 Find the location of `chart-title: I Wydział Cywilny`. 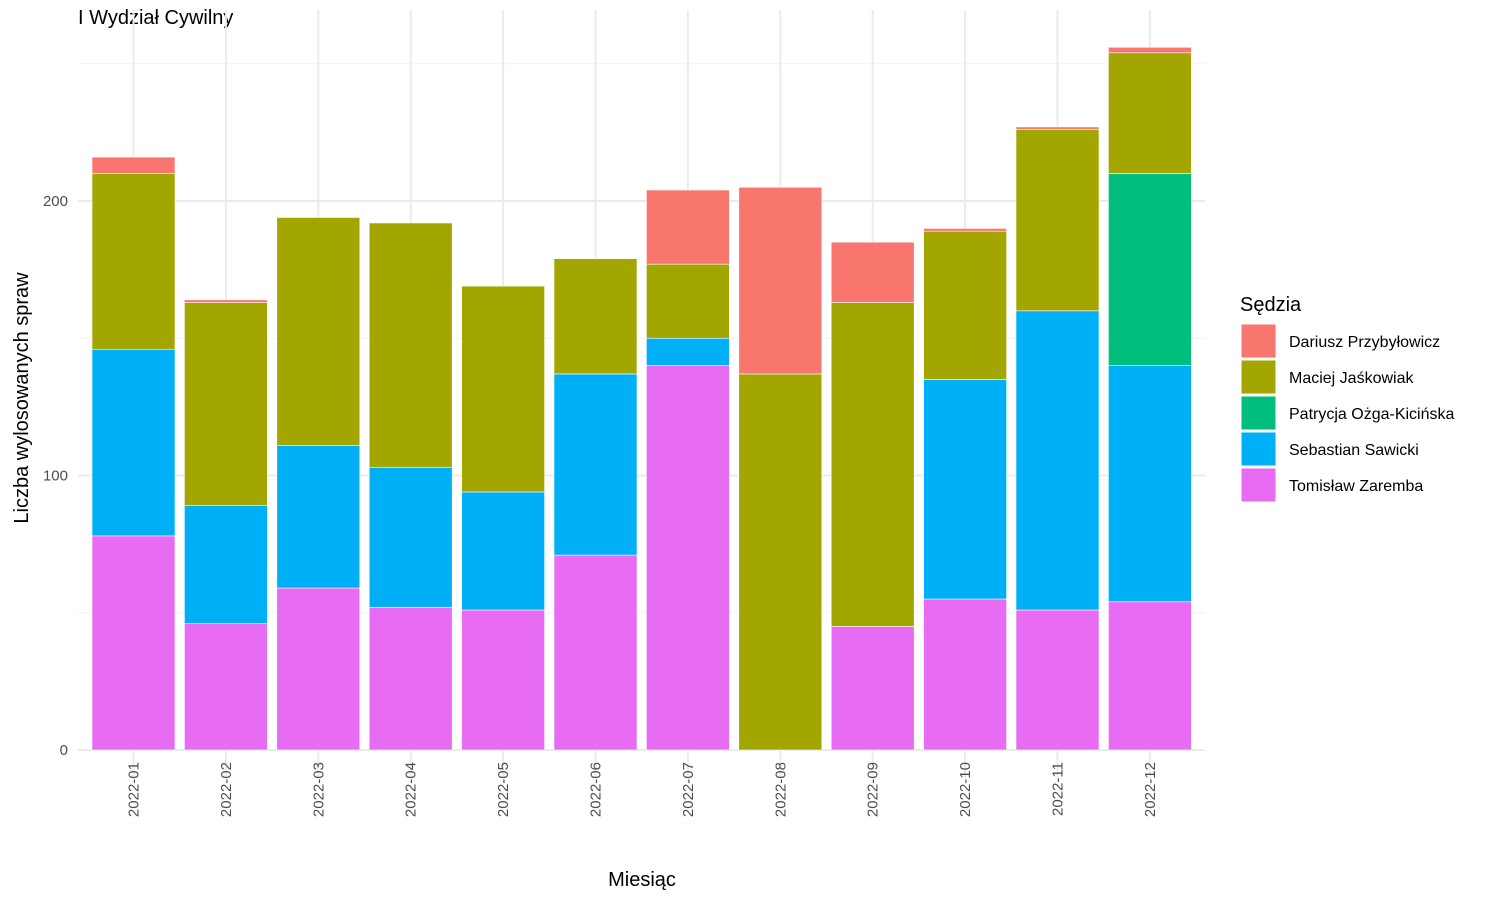

chart-title: I Wydział Cywilny is located at coordinates (156, 18).